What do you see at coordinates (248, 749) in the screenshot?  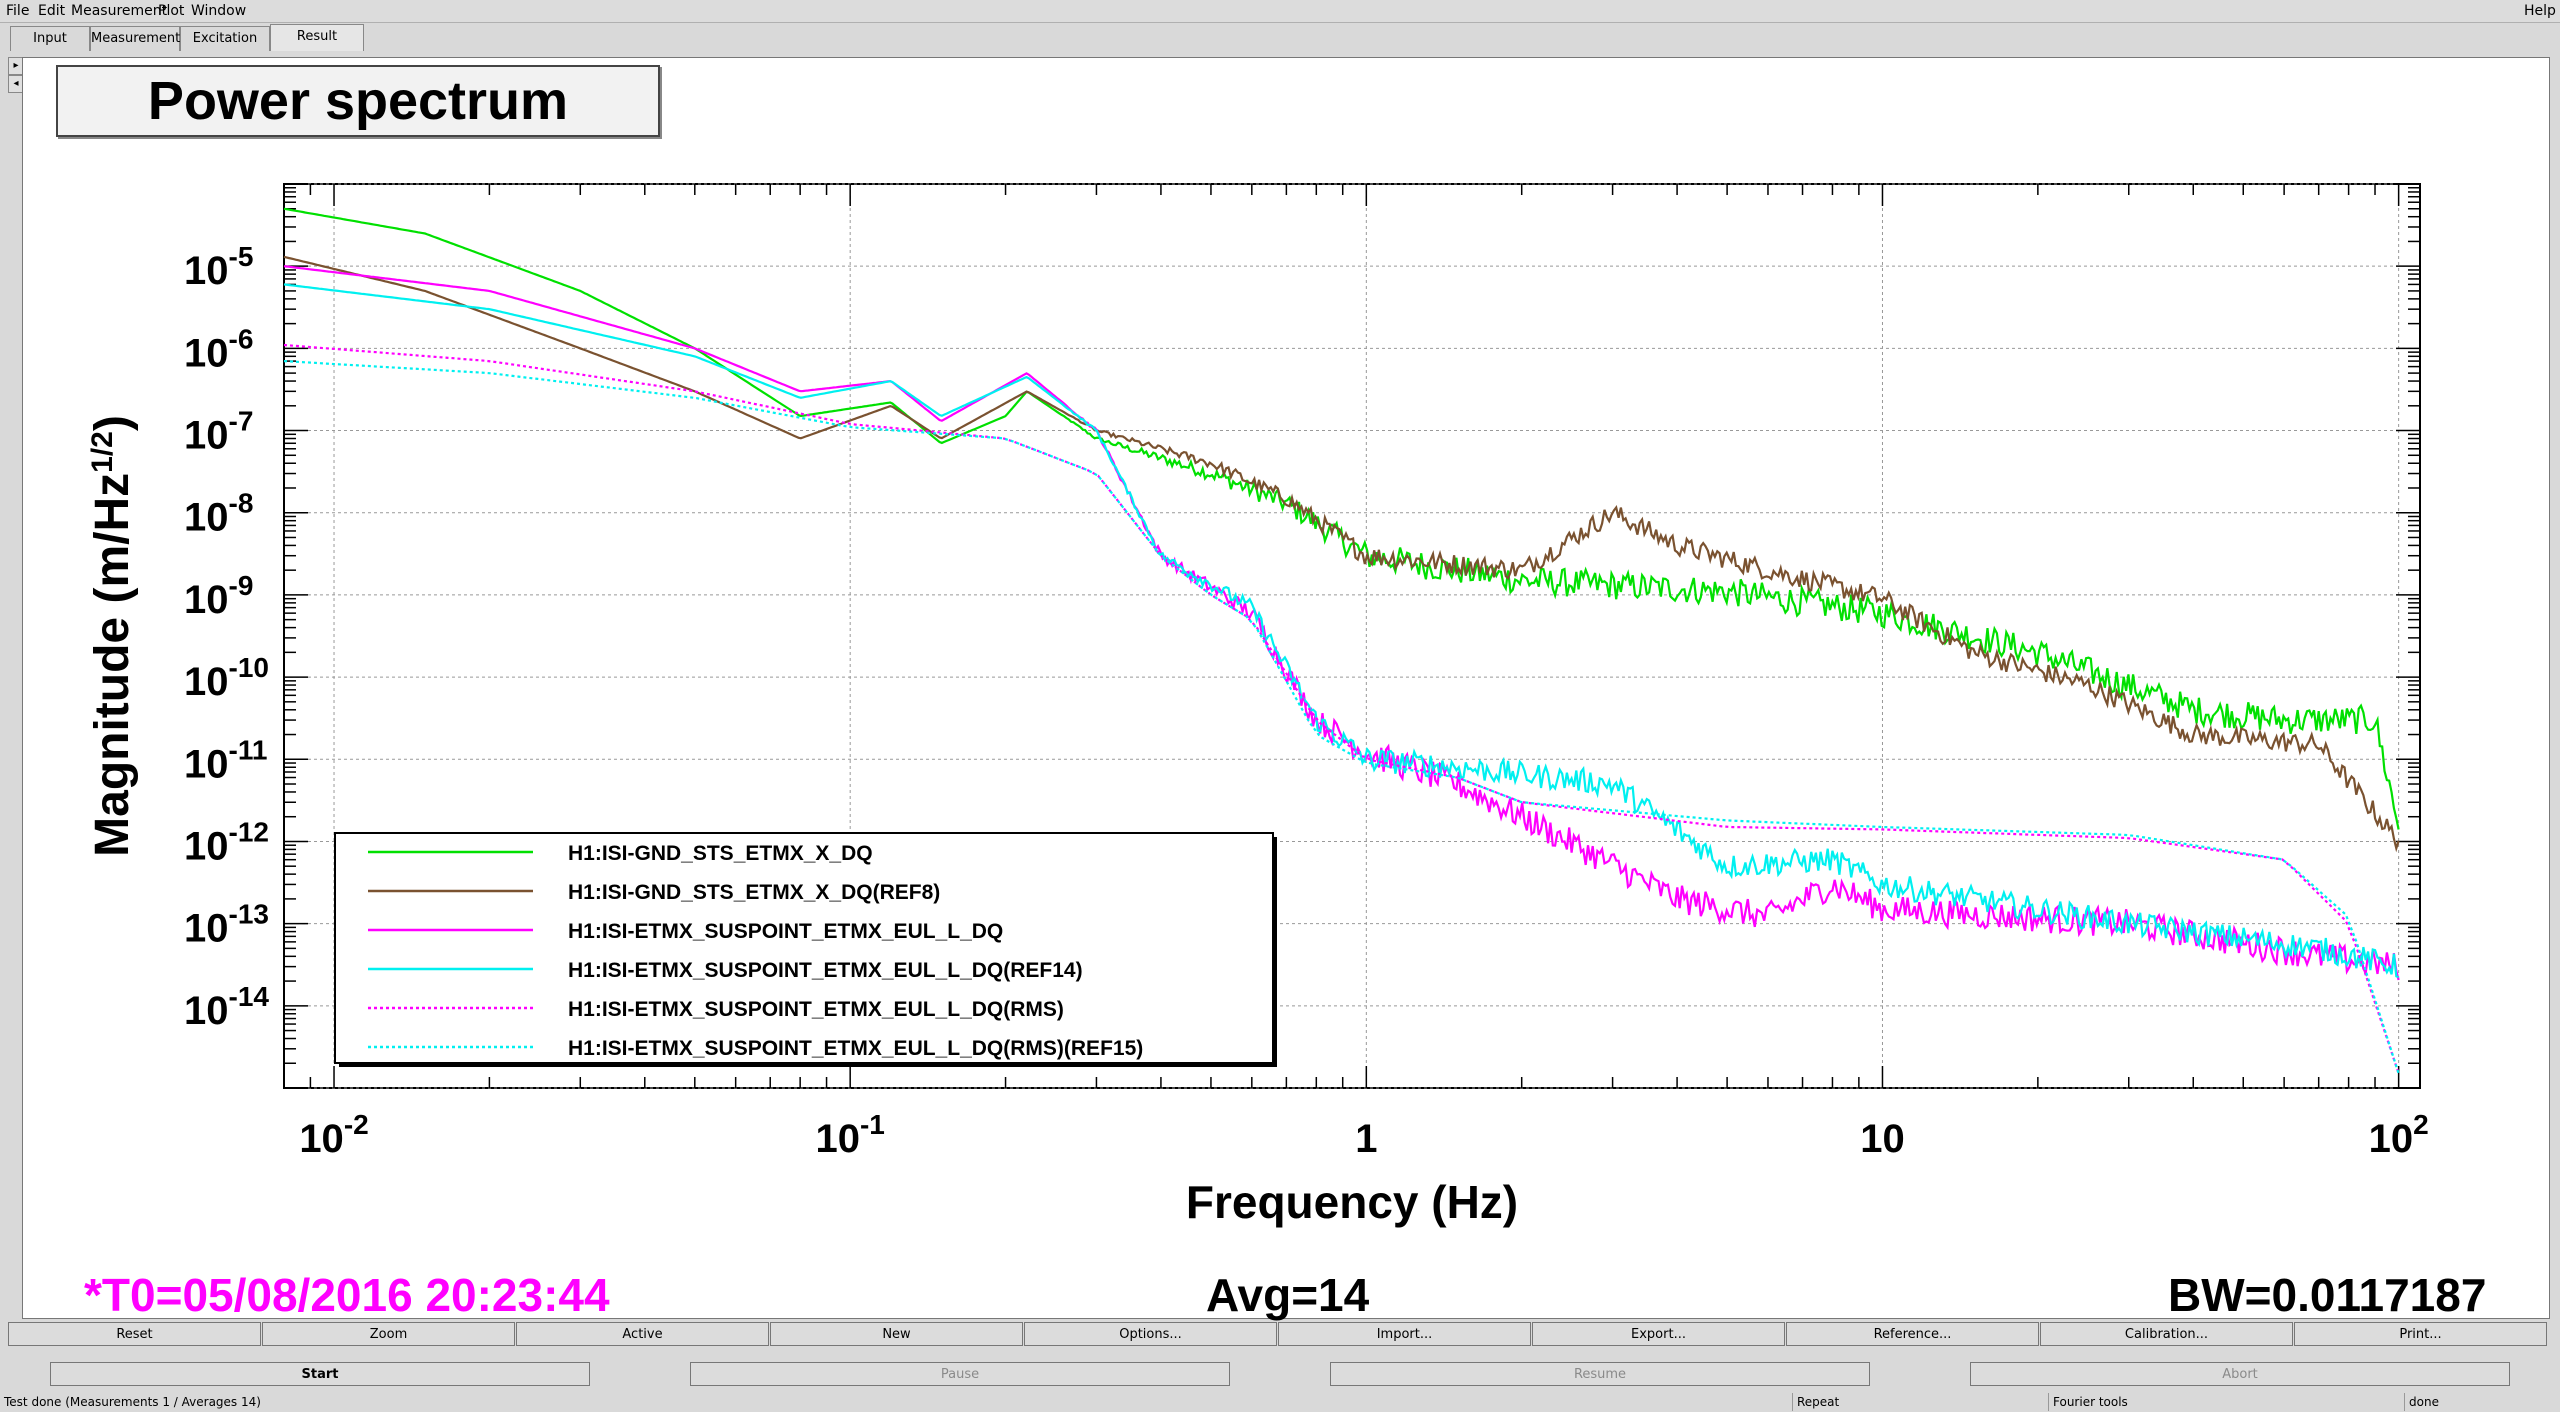 I see `y-tick-label-exp: -11` at bounding box center [248, 749].